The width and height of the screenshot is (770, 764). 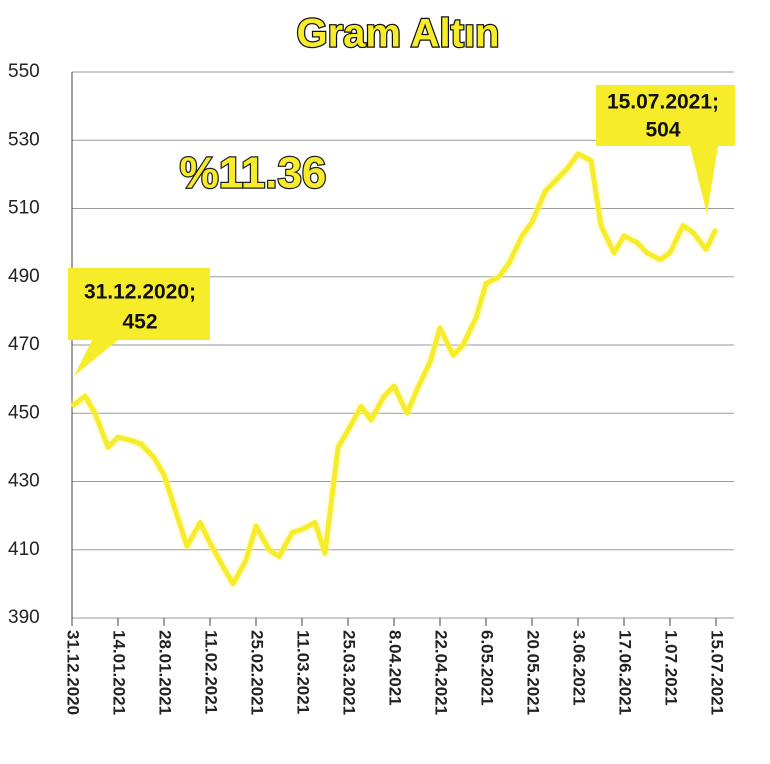 I want to click on x-tick-label: 14.01.2021, so click(x=119, y=672).